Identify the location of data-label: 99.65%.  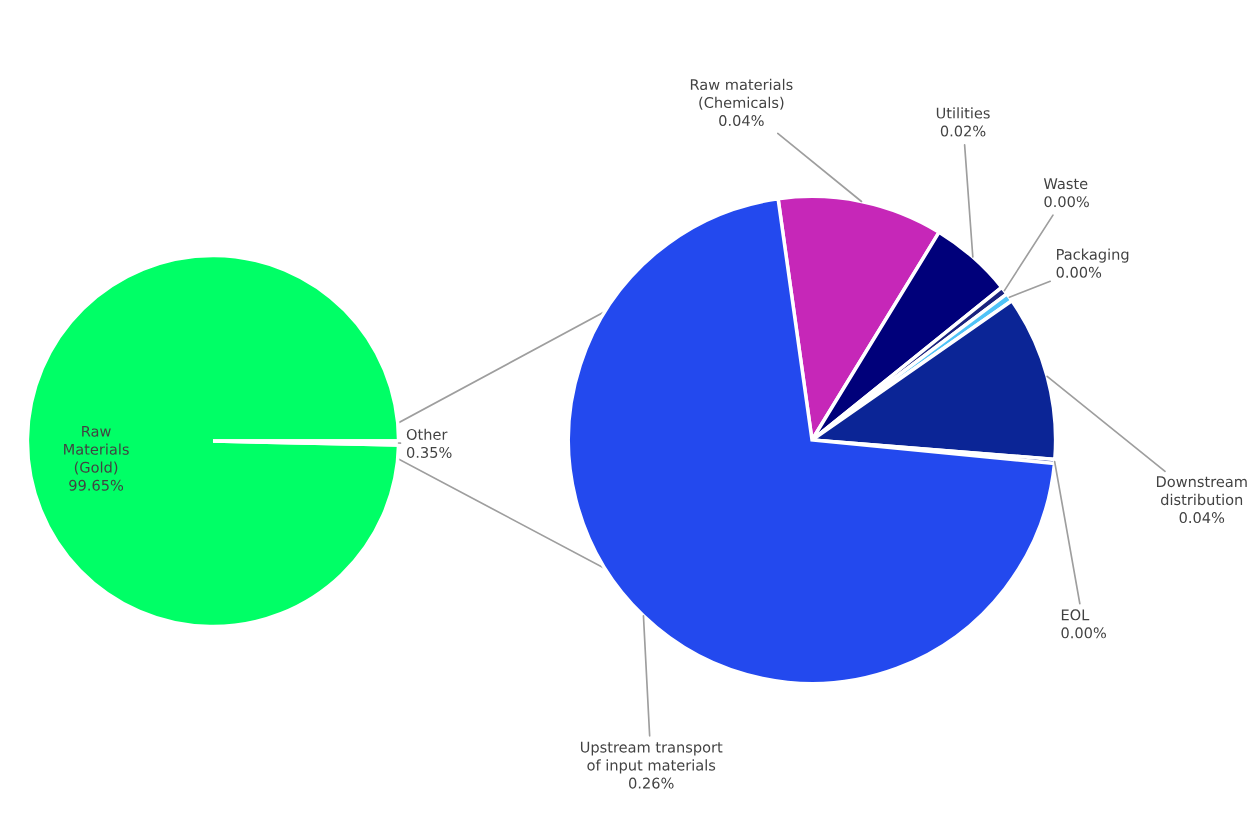
(96, 485).